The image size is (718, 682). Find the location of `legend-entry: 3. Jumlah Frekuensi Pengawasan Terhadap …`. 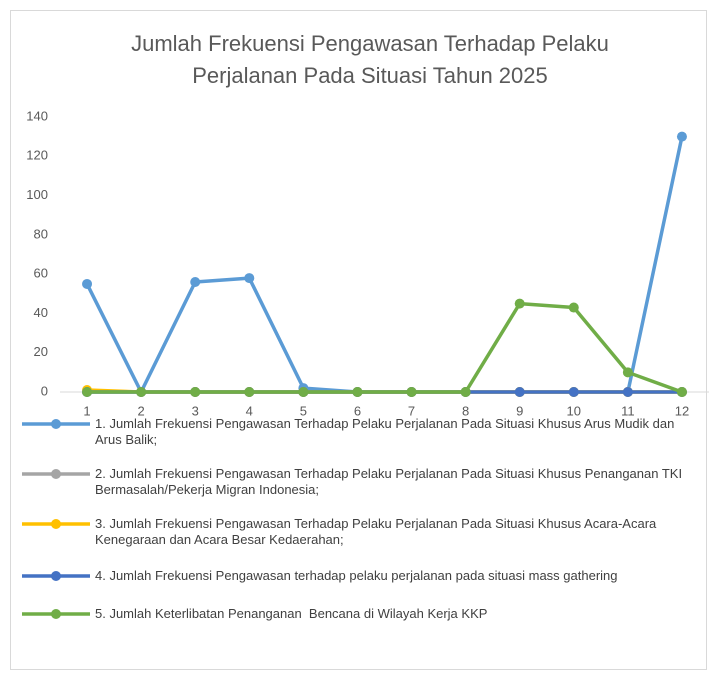

legend-entry: 3. Jumlah Frekuensi Pengawasan Terhadap … is located at coordinates (377, 531).